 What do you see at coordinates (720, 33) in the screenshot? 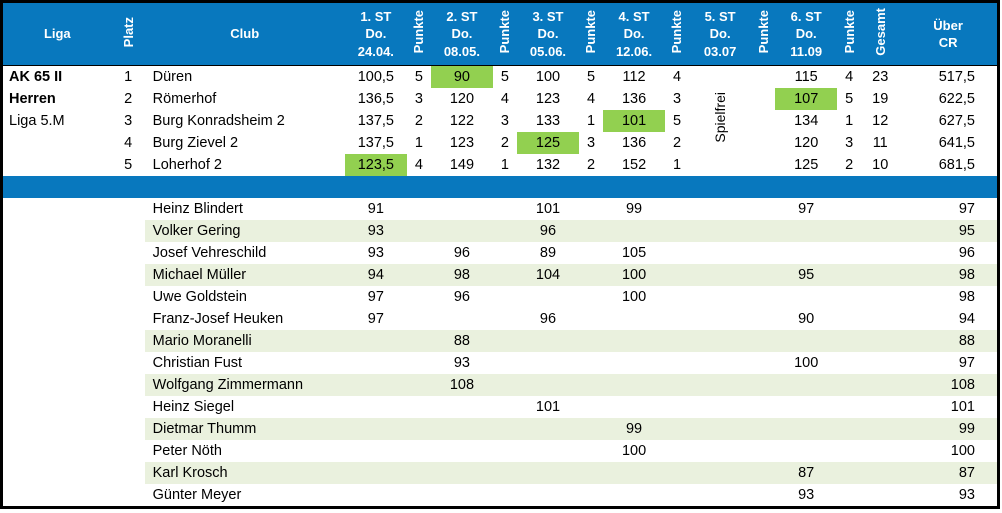
I see `col-header-round-5: 5. ST Do. 03.07` at bounding box center [720, 33].